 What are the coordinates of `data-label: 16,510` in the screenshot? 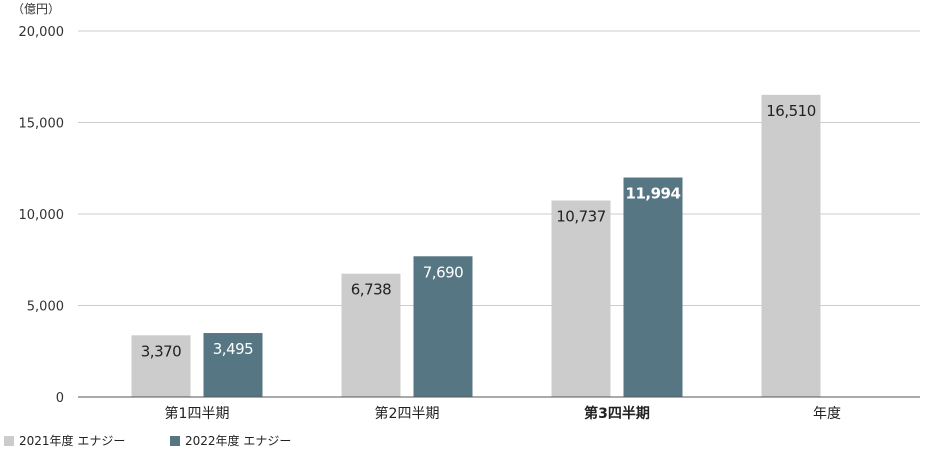 It's located at (791, 111).